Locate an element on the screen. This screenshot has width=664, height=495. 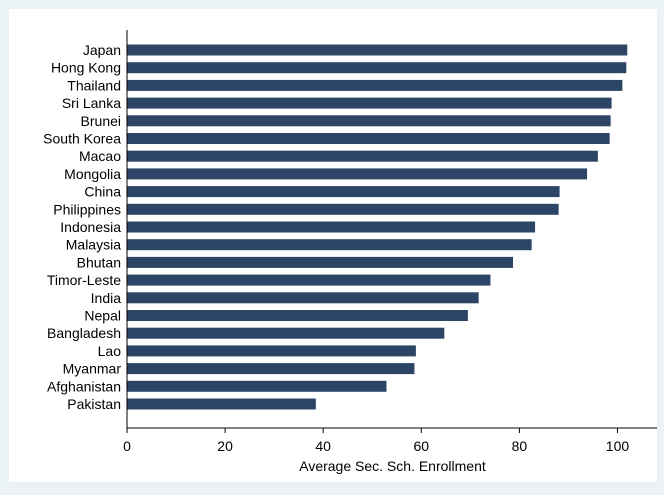
bar-pakistan is located at coordinates (221, 404).